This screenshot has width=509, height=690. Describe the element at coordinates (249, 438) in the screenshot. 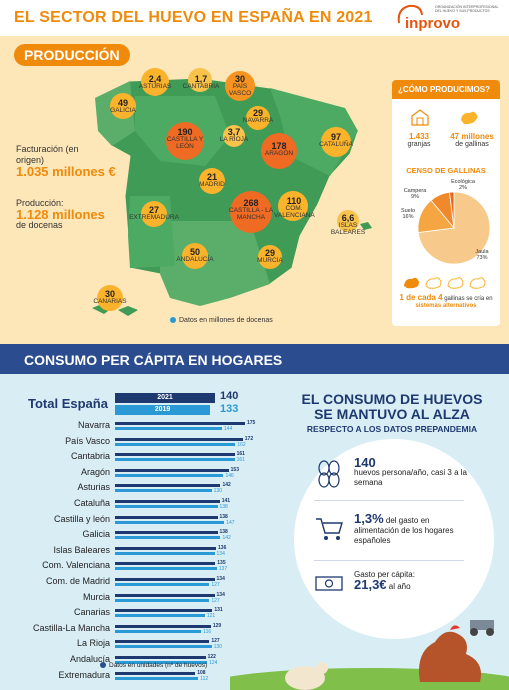

I see `bar-value-2021: 172` at that location.